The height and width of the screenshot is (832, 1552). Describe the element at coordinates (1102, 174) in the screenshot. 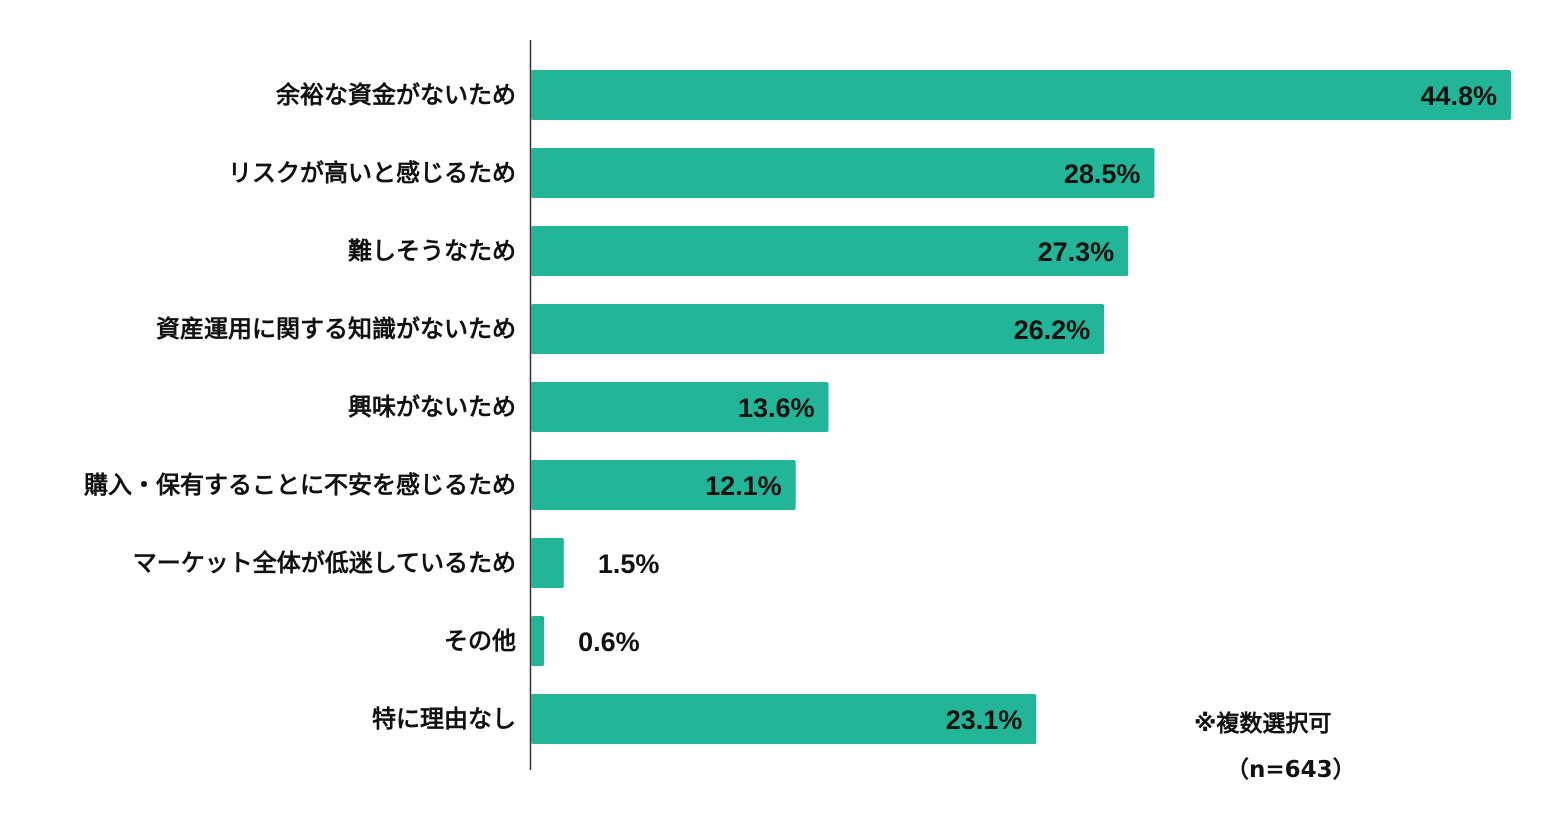

I see `value-label-1: 28.5%` at that location.